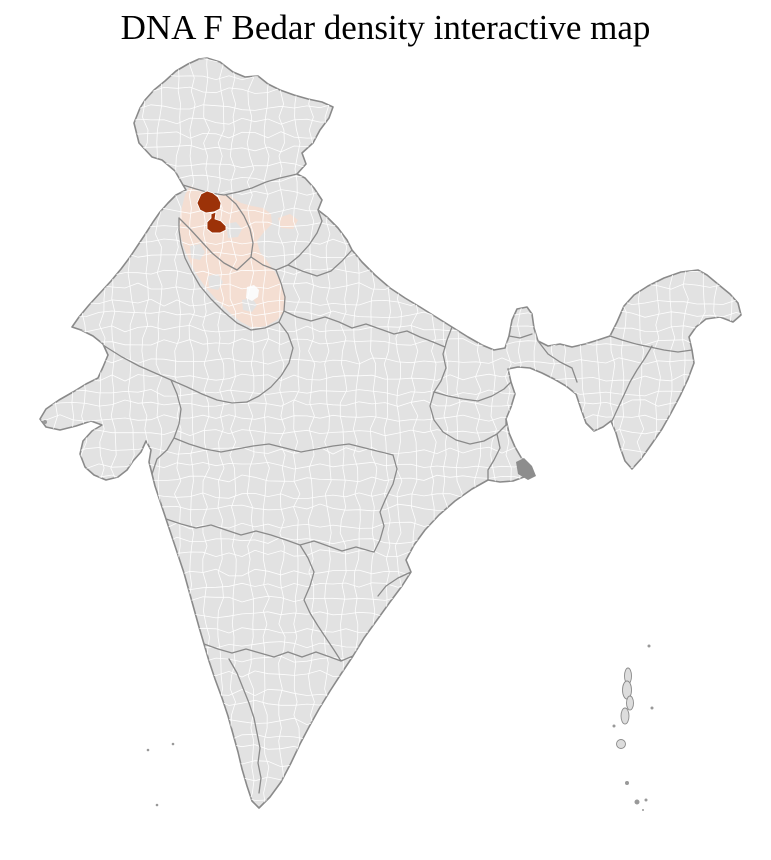 This screenshot has height=860, width=771. Describe the element at coordinates (109, 613) in the screenshot. I see `island-dots-southwest` at that location.